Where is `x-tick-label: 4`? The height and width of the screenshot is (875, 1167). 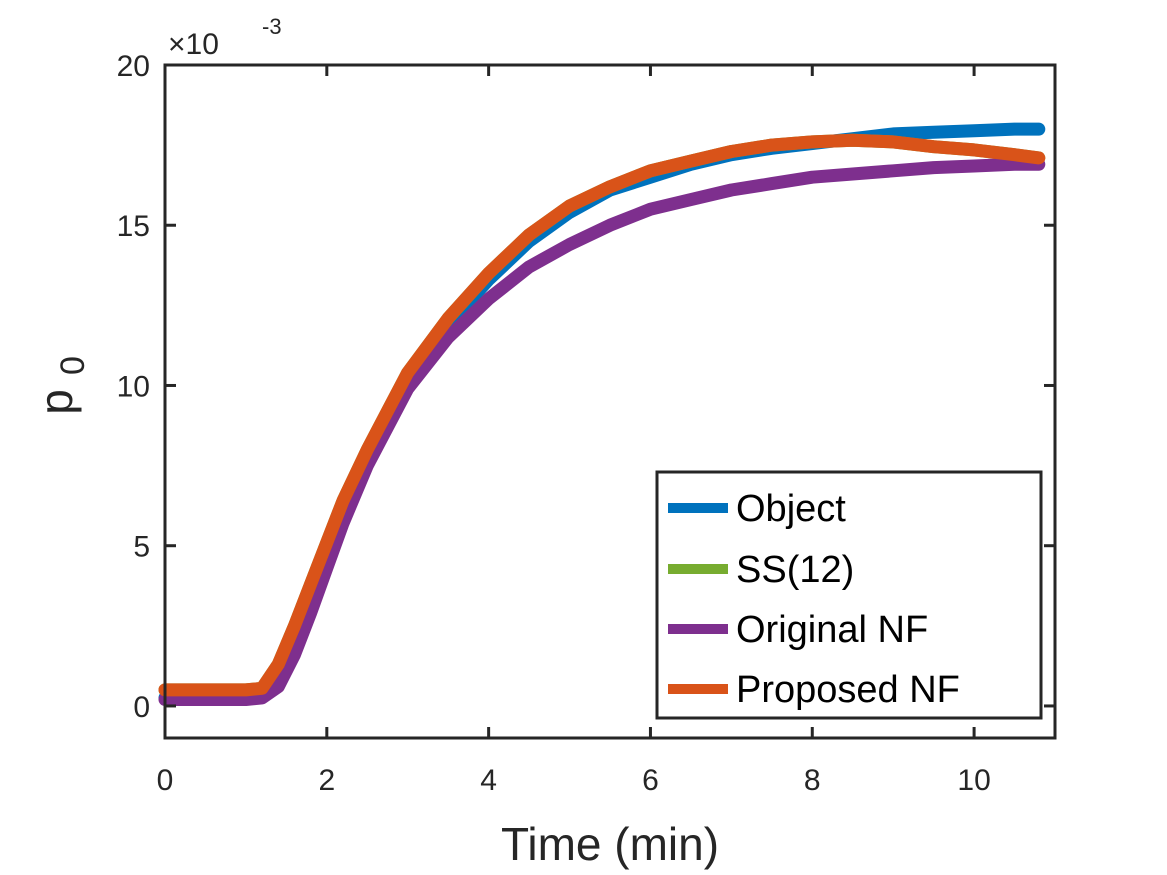
x-tick-label: 4 is located at coordinates (488, 780).